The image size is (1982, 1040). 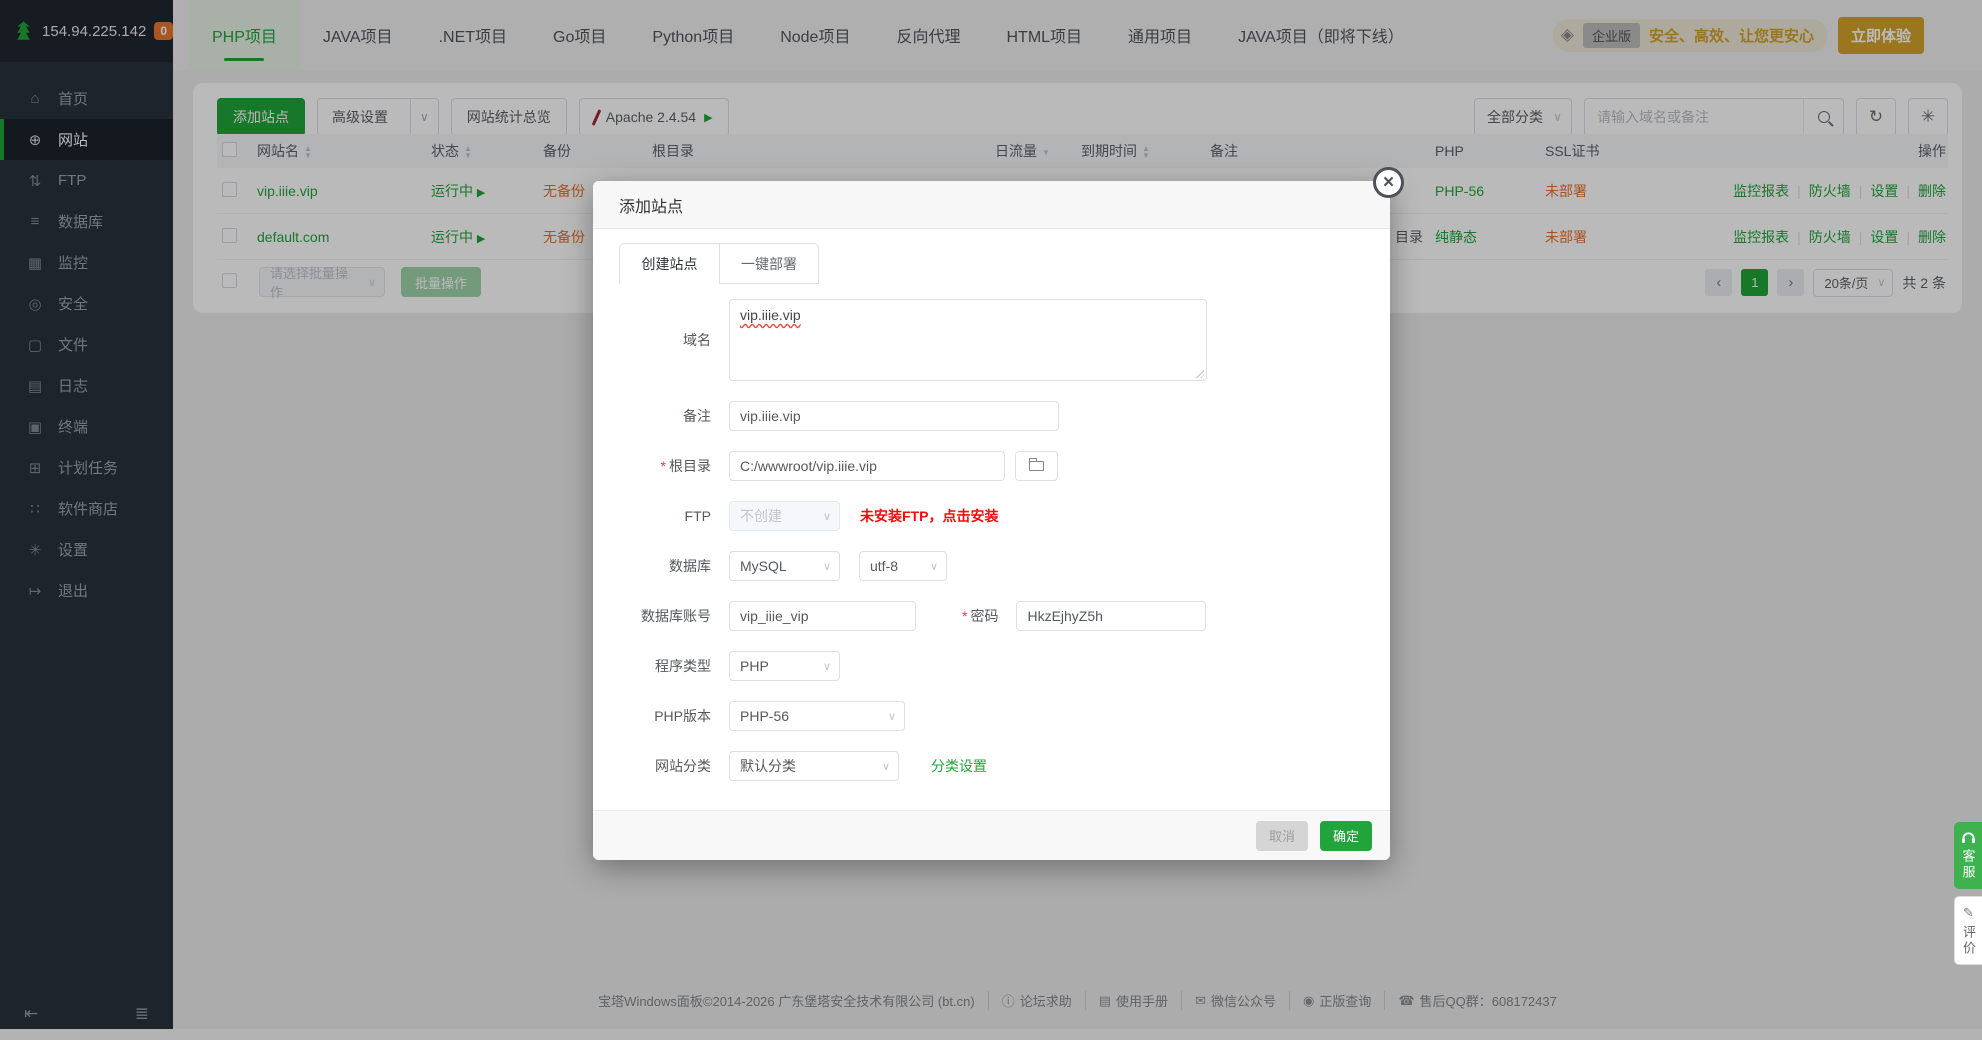 I want to click on support-widget: 客服, so click(x=1968, y=855).